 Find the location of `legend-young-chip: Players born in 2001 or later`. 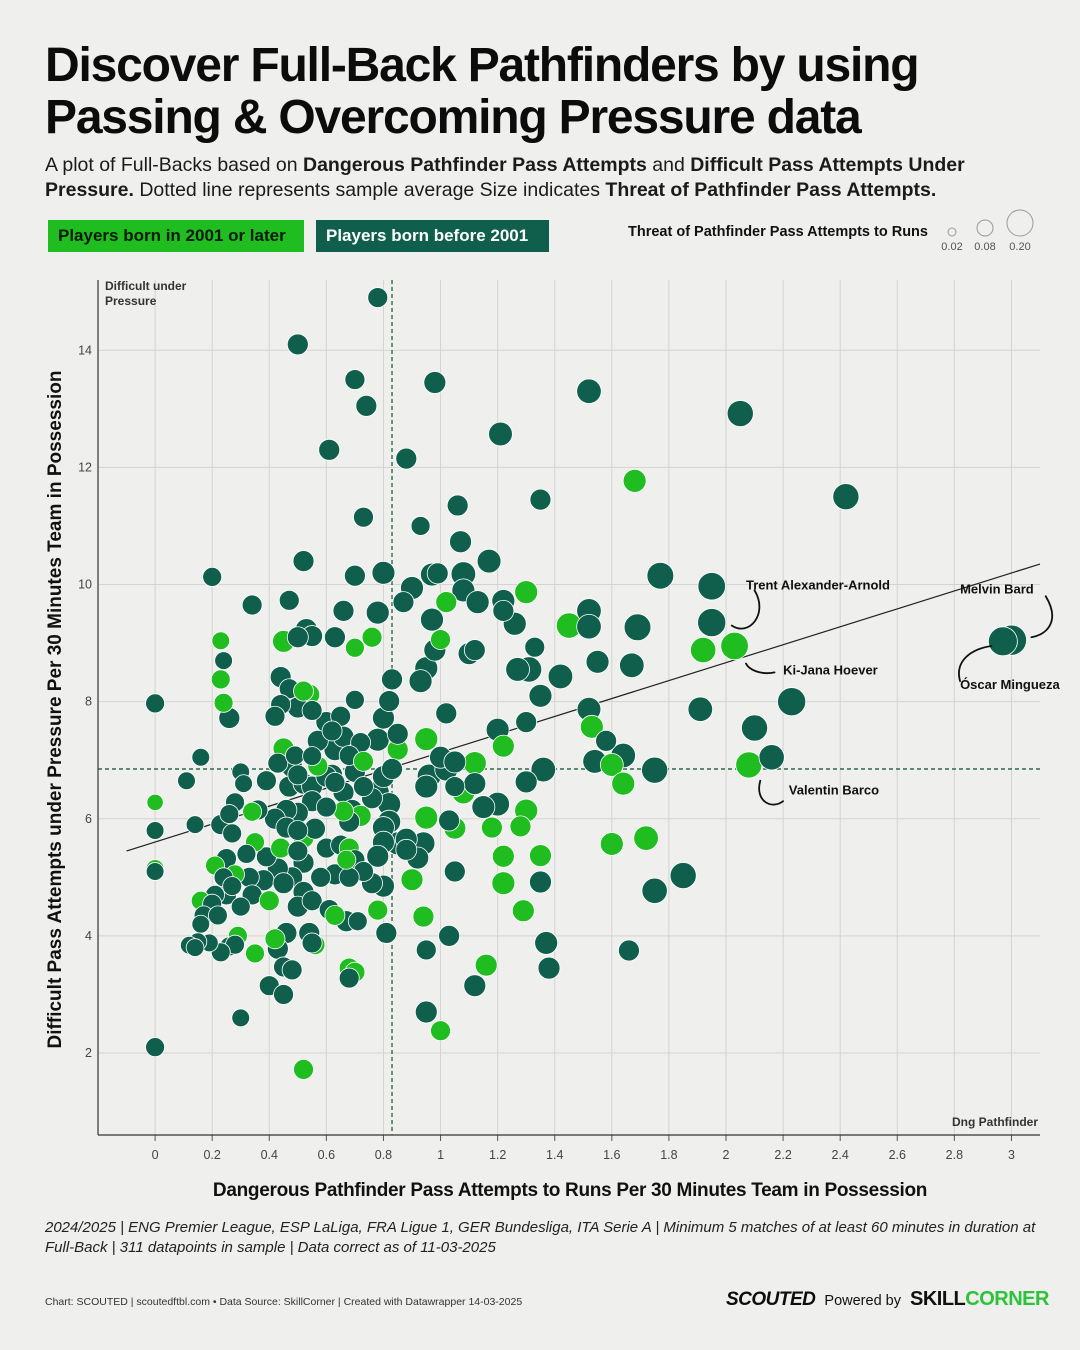

legend-young-chip: Players born in 2001 or later is located at coordinates (176, 236).